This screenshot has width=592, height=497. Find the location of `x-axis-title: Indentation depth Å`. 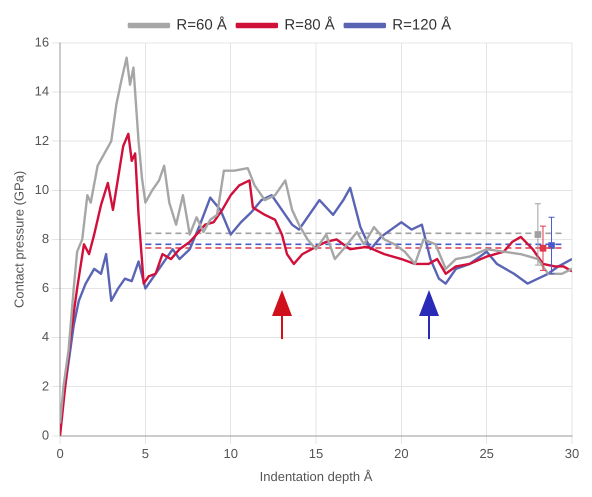

x-axis-title: Indentation depth Å is located at coordinates (316, 476).